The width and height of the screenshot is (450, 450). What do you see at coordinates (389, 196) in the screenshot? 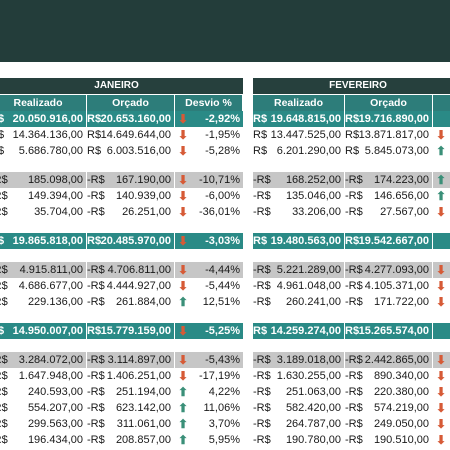
I see `orcado-cell: -R$ 146.656,00` at bounding box center [389, 196].